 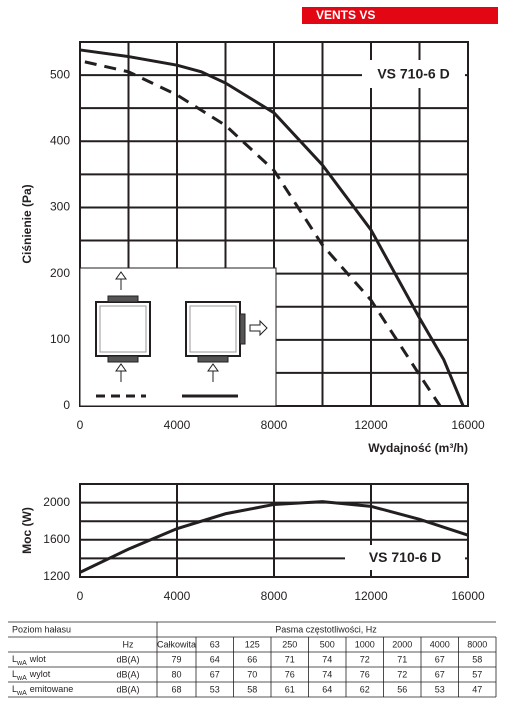 I want to click on y-tick-label: 300, so click(x=60, y=207).